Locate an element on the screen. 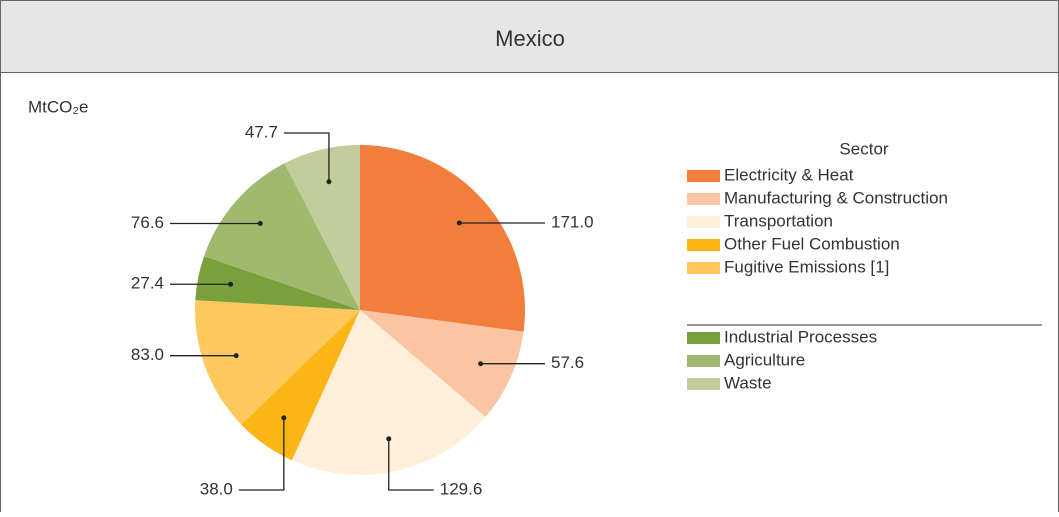 This screenshot has height=517, width=1059. data-label: 57.6 is located at coordinates (567, 362).